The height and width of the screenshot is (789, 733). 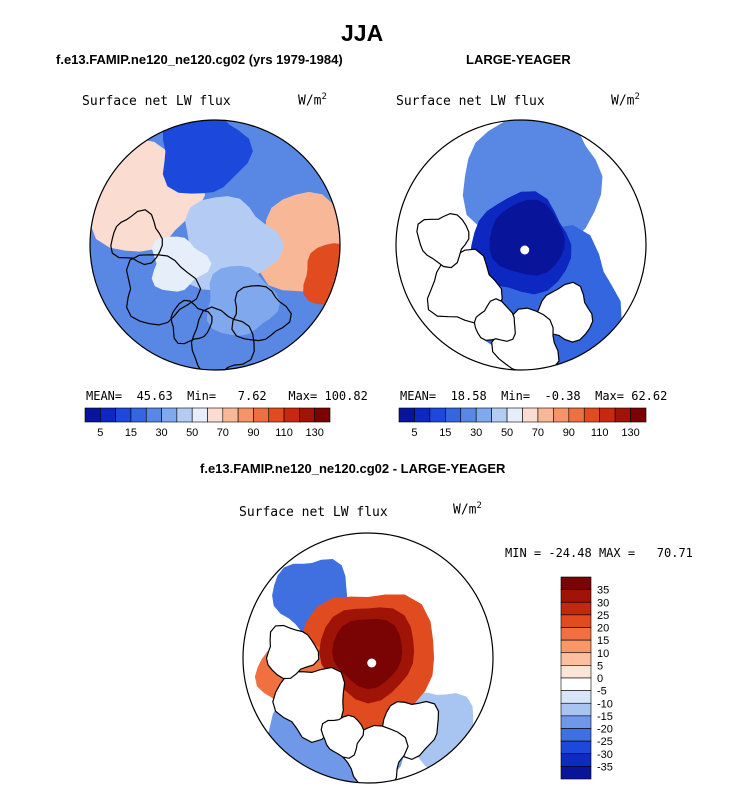 I want to click on right-mean-value: 18.58, so click(x=468, y=396).